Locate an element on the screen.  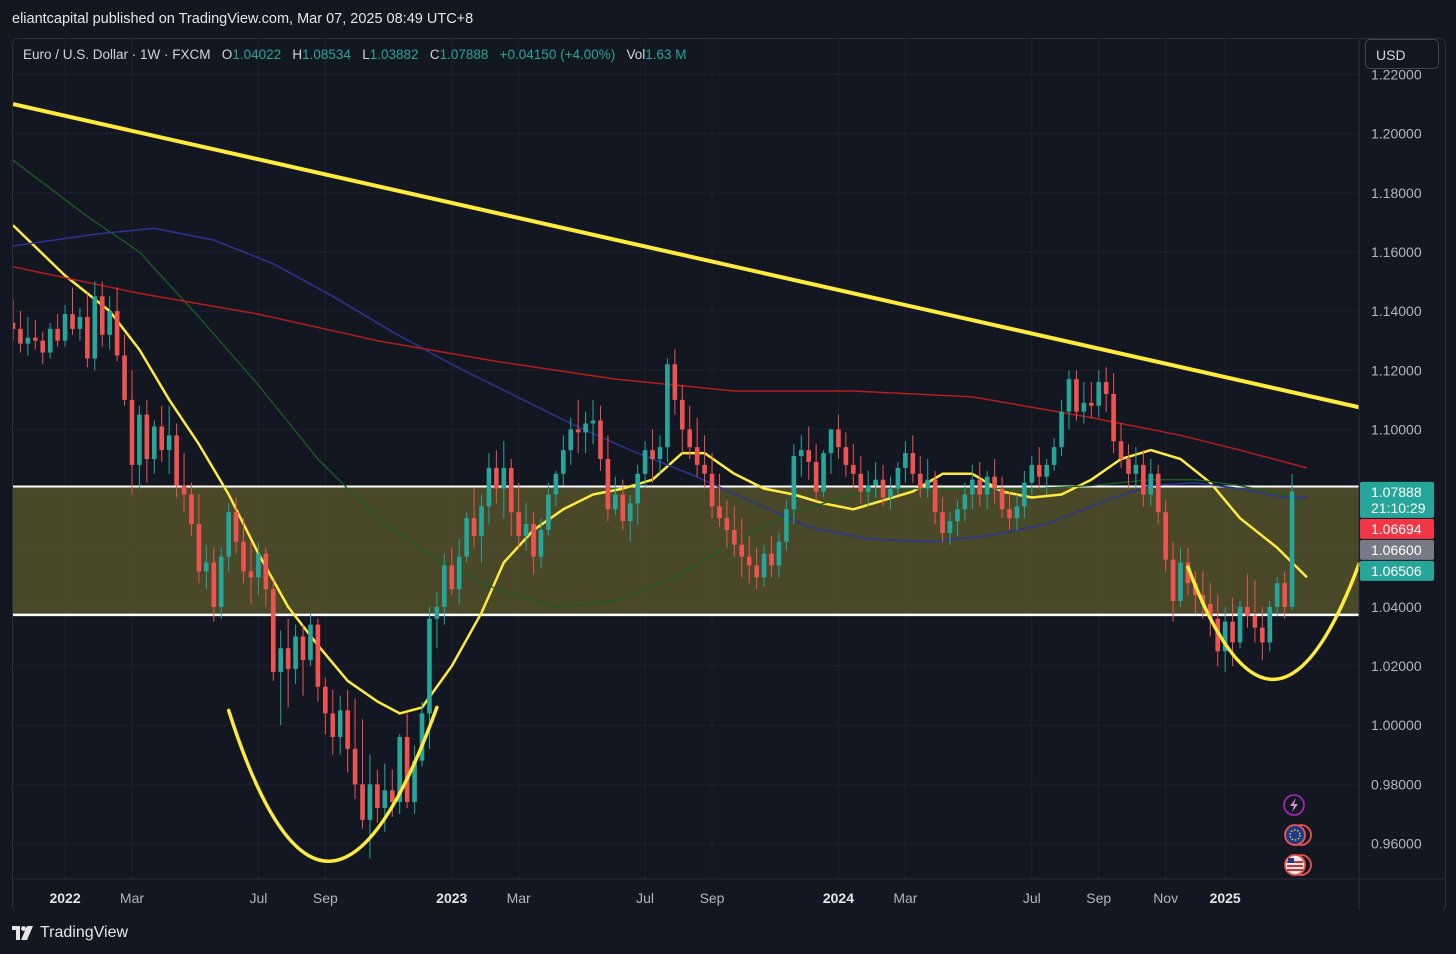
us-flag-event-icon is located at coordinates (1298, 865).